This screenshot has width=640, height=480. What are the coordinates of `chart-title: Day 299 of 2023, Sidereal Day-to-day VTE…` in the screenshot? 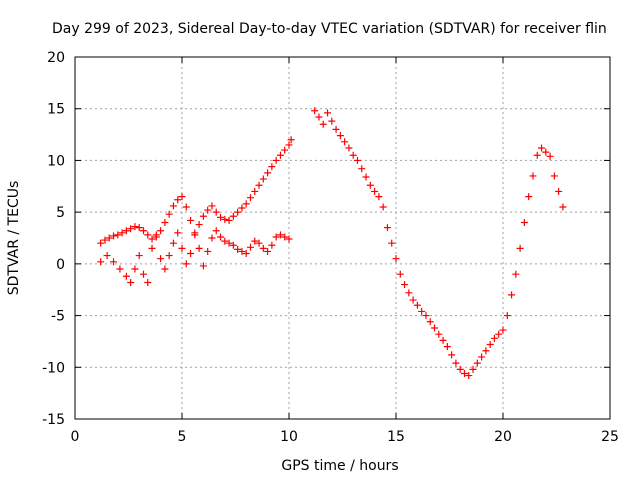 It's located at (329, 29).